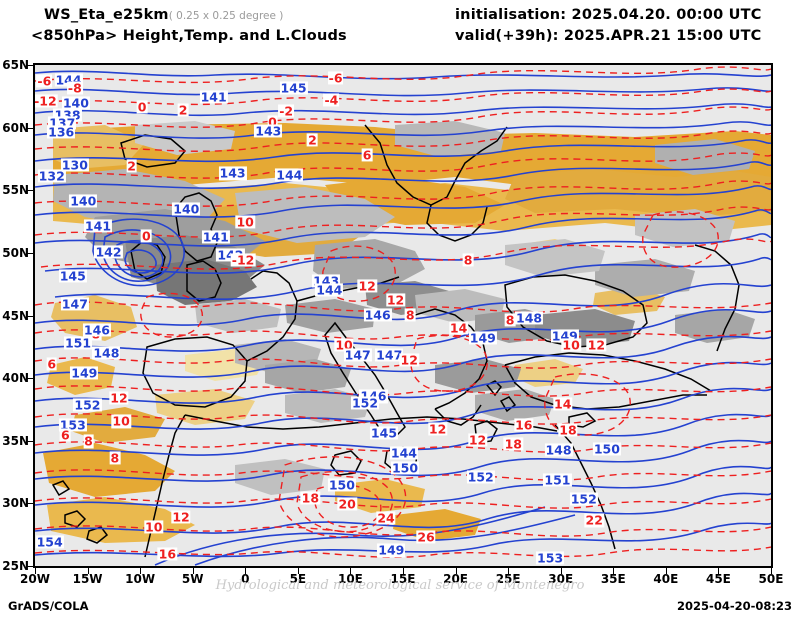  What do you see at coordinates (426, 537) in the screenshot?
I see `contour-label: 26` at bounding box center [426, 537].